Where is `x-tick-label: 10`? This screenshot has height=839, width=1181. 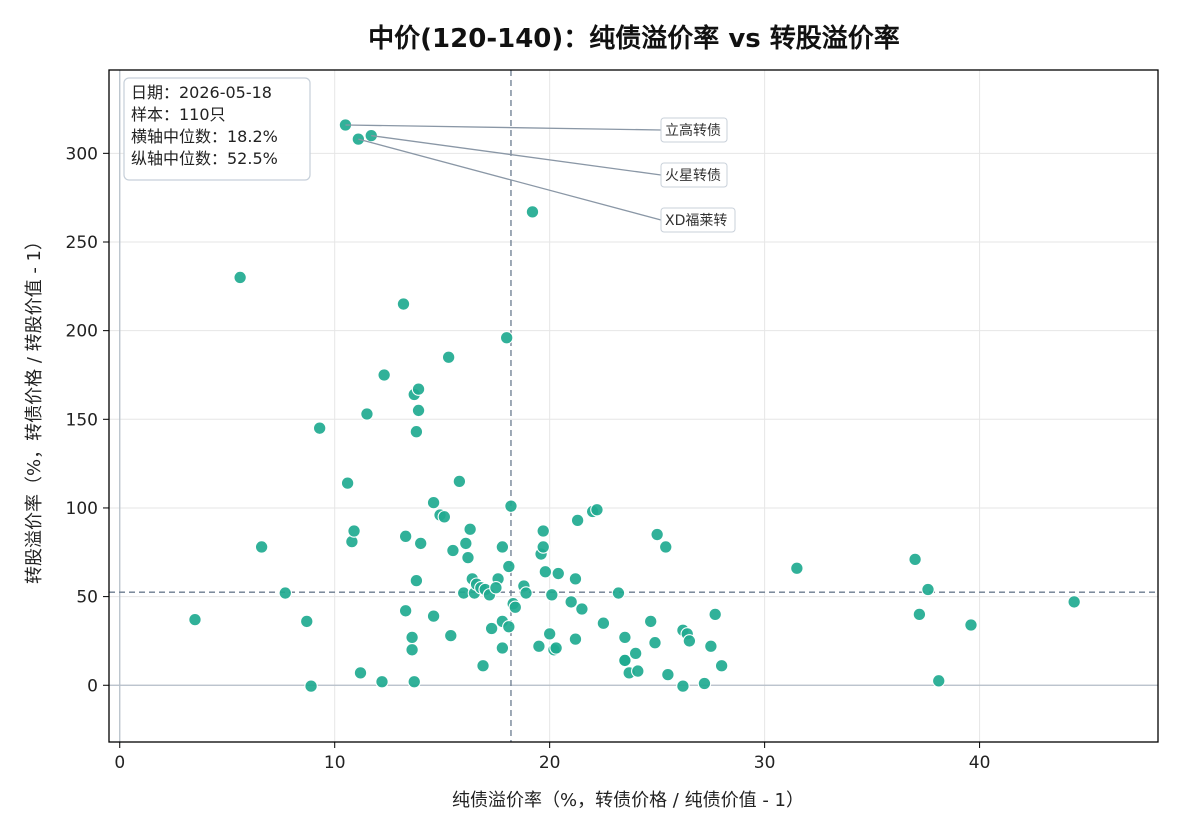 x-tick-label: 10 is located at coordinates (335, 763).